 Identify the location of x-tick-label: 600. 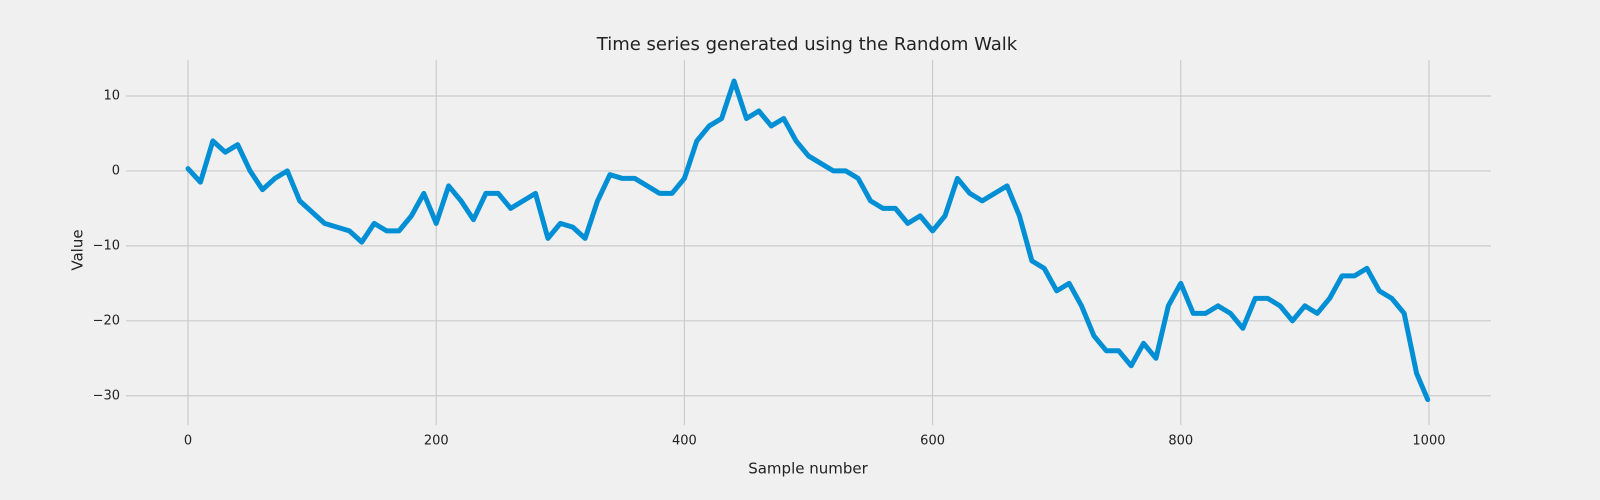
(932, 441).